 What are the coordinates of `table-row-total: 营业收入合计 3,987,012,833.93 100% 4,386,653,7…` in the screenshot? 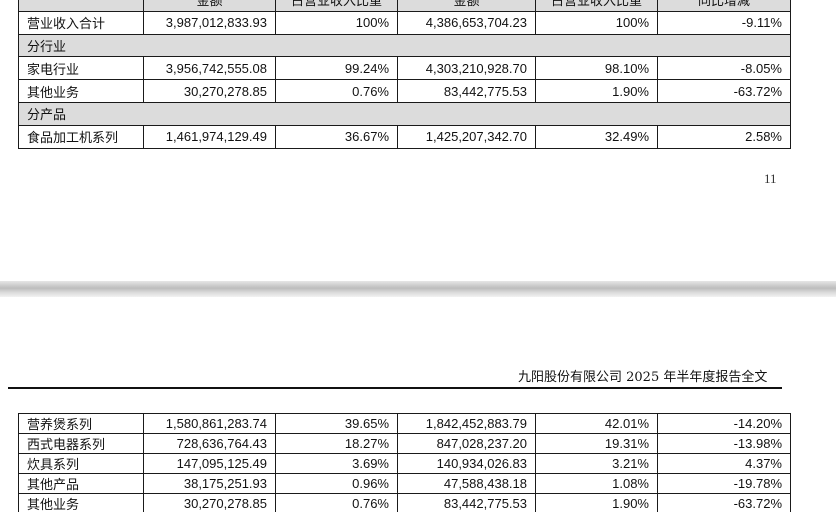 It's located at (404, 22).